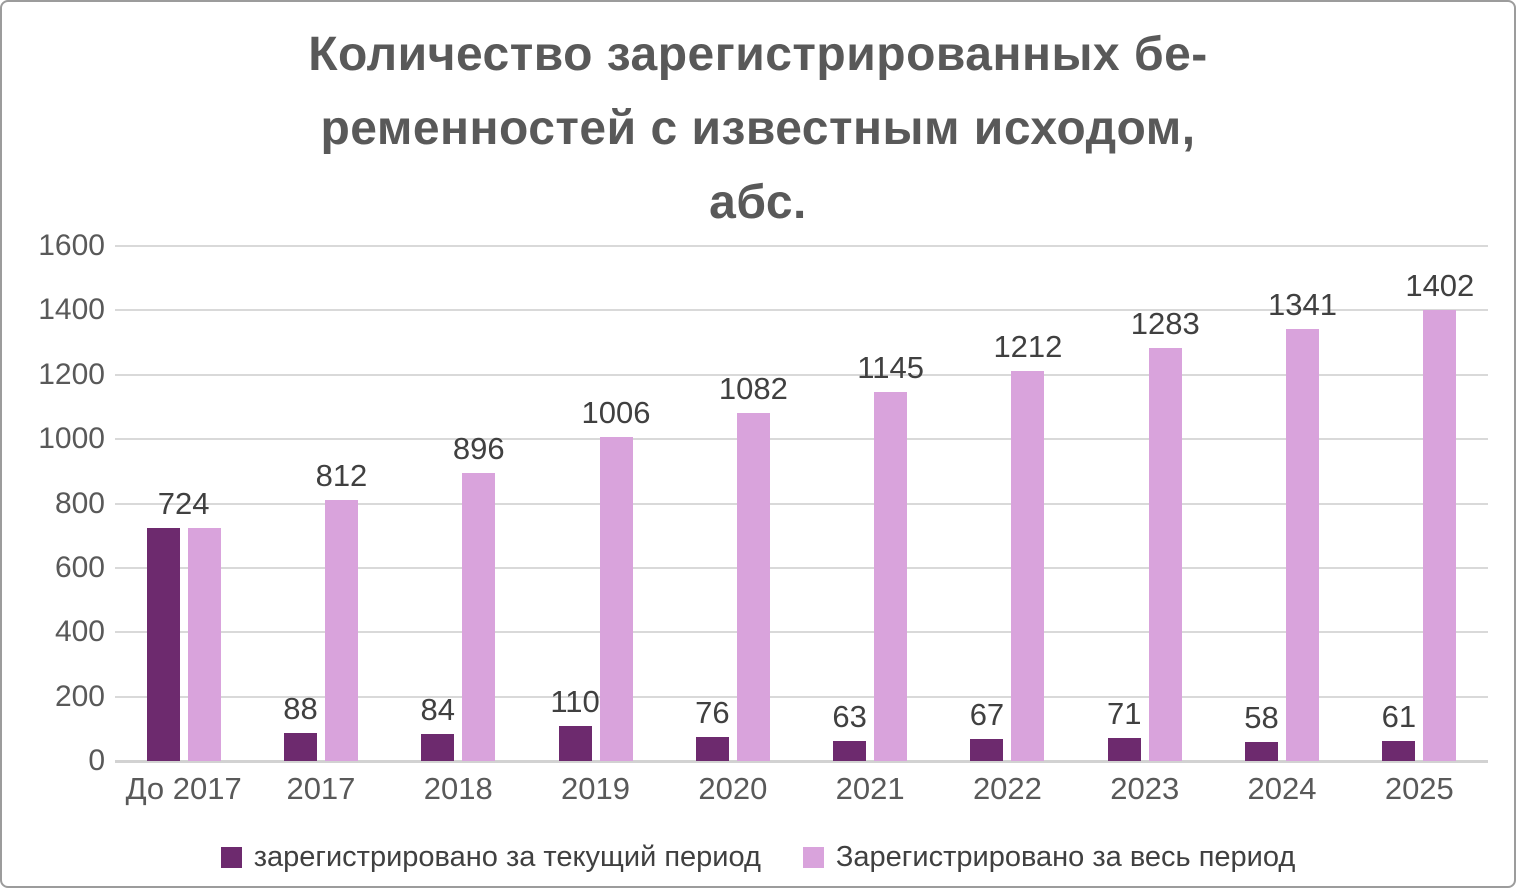 This screenshot has width=1520, height=892. What do you see at coordinates (1439, 514) in the screenshot?
I see `bar-column: 1402` at bounding box center [1439, 514].